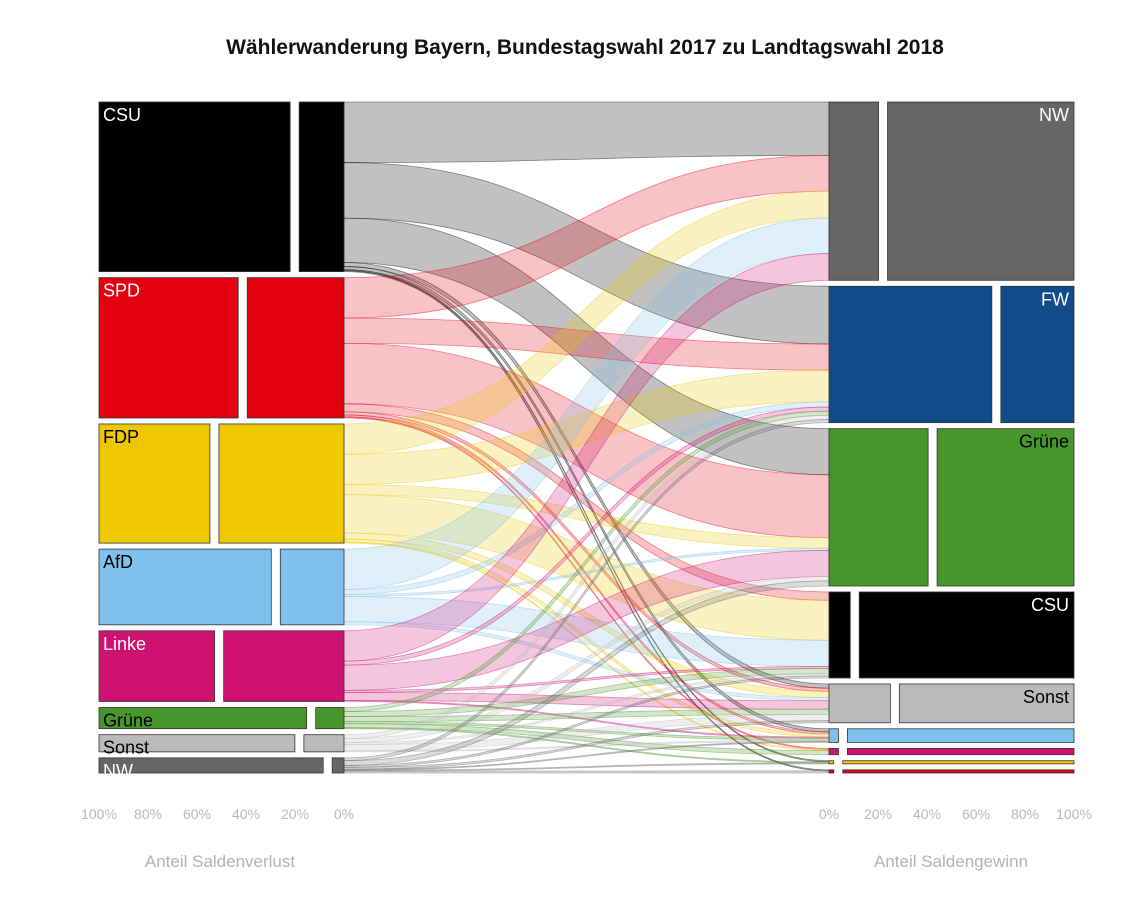  I want to click on target-csu-label: CSU, so click(1050, 605).